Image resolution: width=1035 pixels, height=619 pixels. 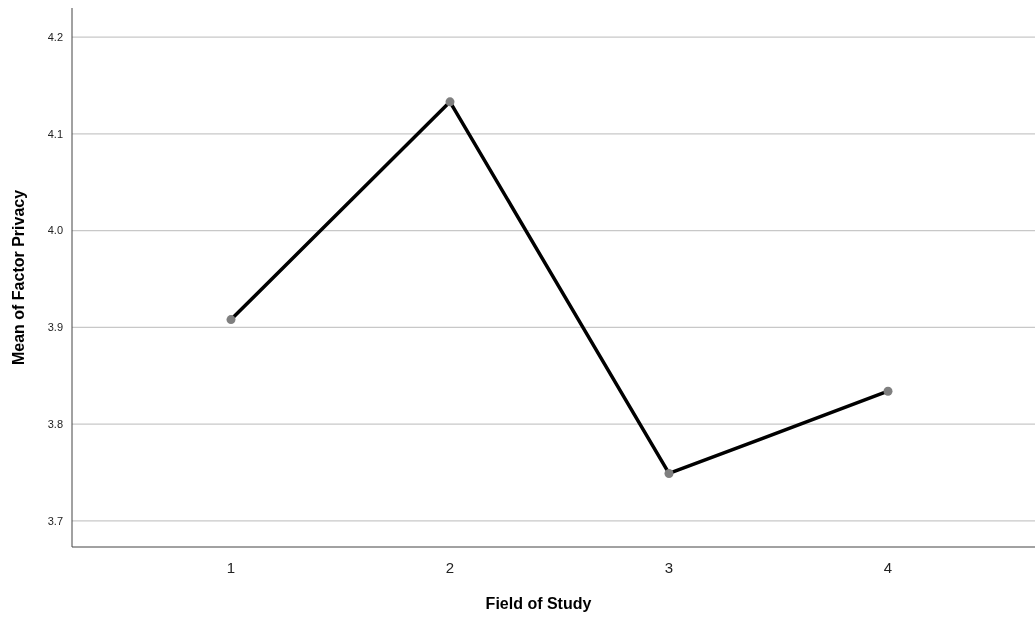 What do you see at coordinates (888, 567) in the screenshot?
I see `x-tick-label: 4` at bounding box center [888, 567].